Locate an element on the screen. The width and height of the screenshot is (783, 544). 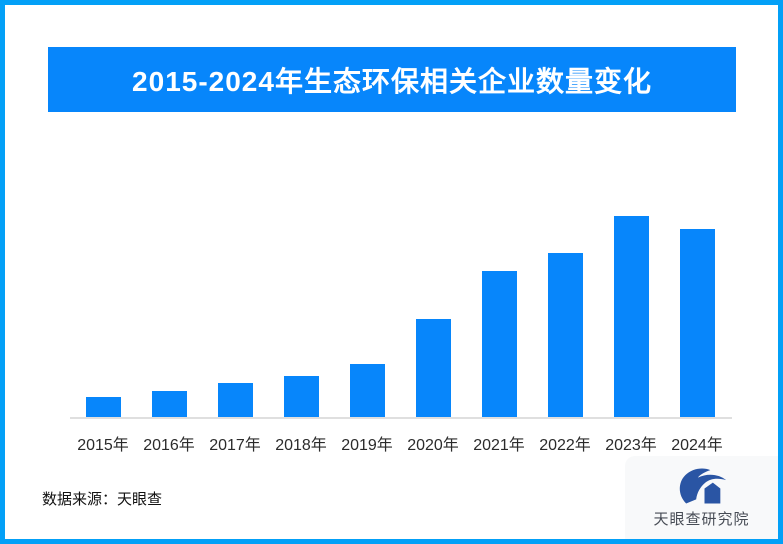
x-tick-label-2018年: 2018年 is located at coordinates (301, 445).